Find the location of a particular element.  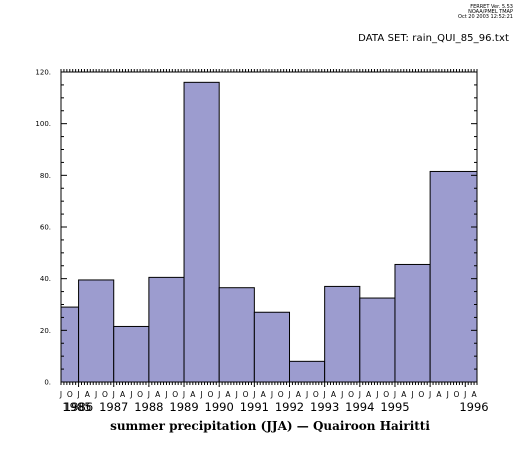

year-label: 1996 is located at coordinates (473, 407).